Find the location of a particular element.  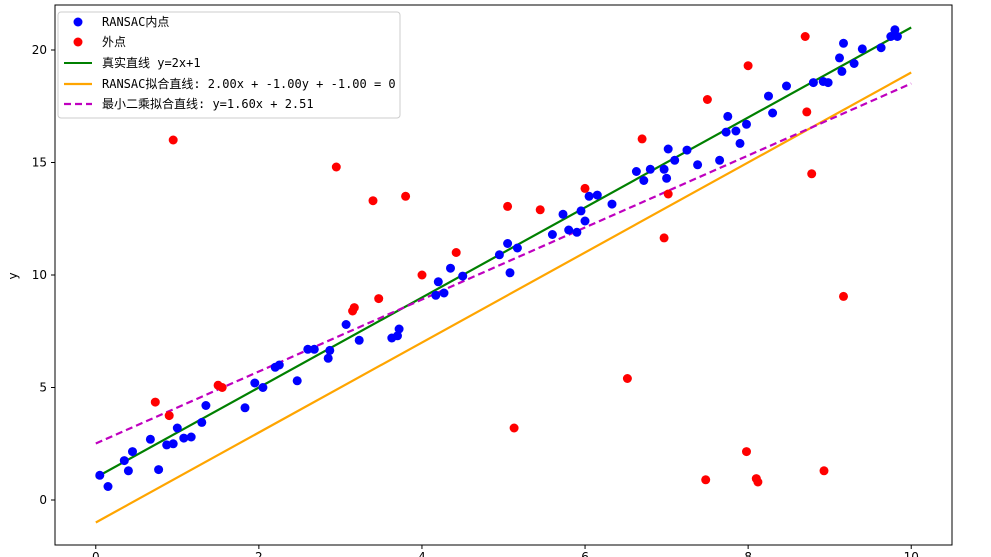

x-tick-label: 10 is located at coordinates (911, 553).